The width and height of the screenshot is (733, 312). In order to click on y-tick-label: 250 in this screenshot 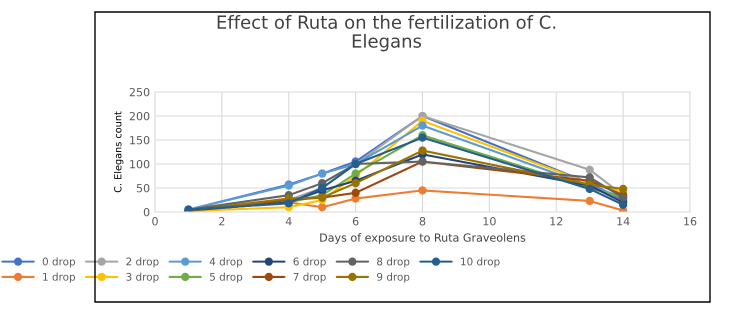, I will do `click(140, 92)`.